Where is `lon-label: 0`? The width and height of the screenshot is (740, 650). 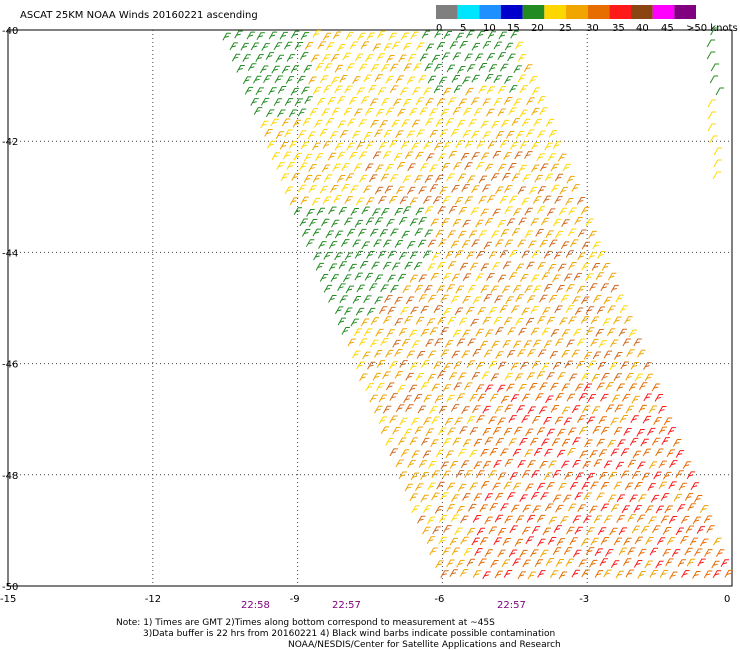 lon-label: 0 is located at coordinates (727, 599).